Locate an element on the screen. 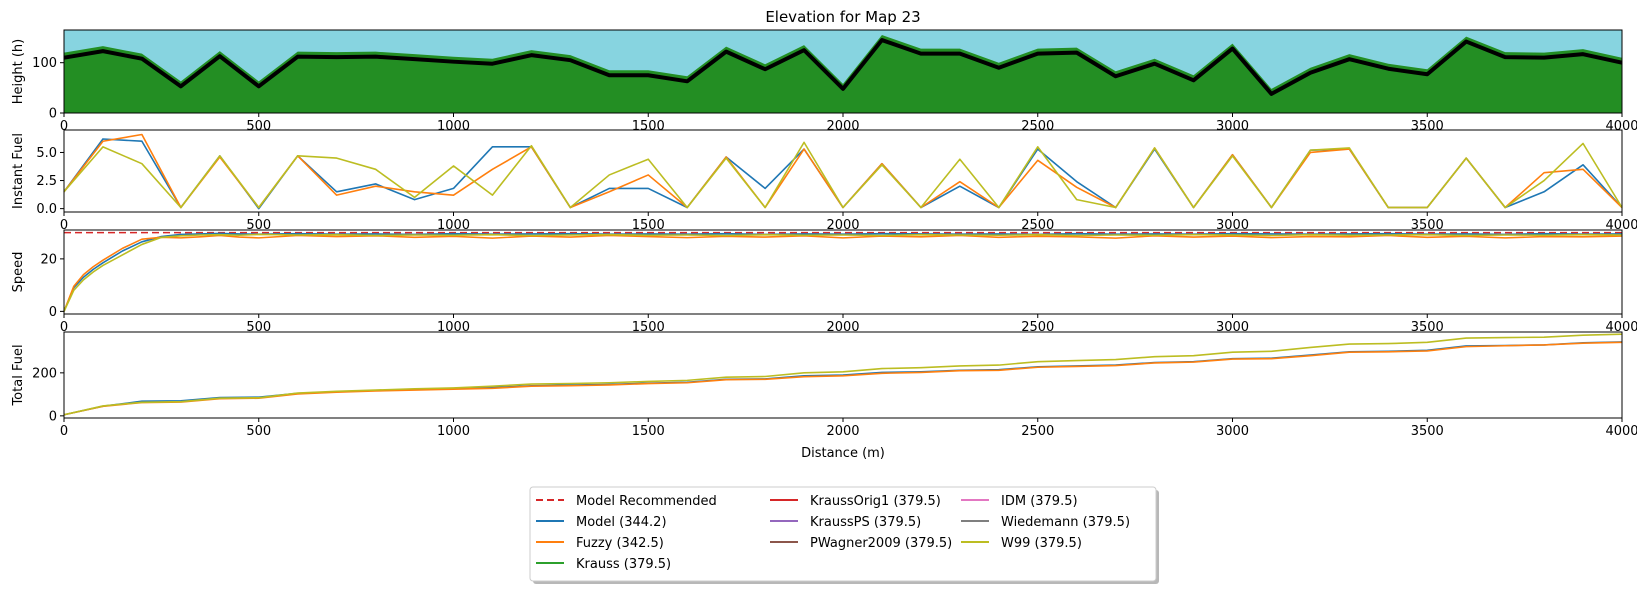  y-axis-title: Height (h) is located at coordinates (18, 72).